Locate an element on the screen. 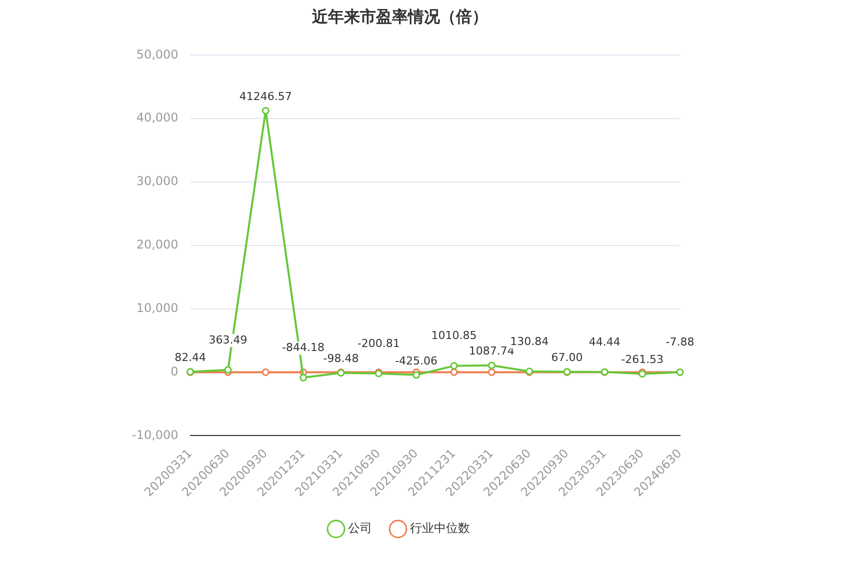 The height and width of the screenshot is (575, 850). y-tick-label: 40,000 is located at coordinates (157, 117).